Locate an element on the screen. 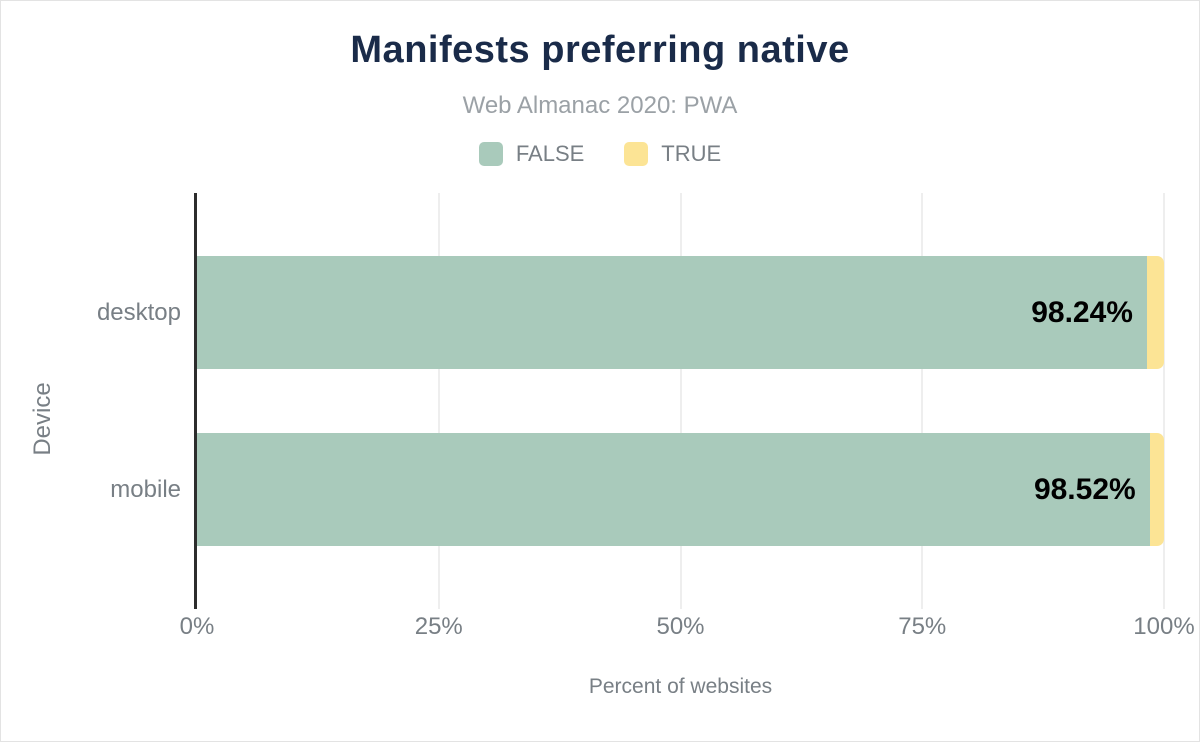 This screenshot has height=742, width=1200. bar-row: 98.52% is located at coordinates (680, 489).